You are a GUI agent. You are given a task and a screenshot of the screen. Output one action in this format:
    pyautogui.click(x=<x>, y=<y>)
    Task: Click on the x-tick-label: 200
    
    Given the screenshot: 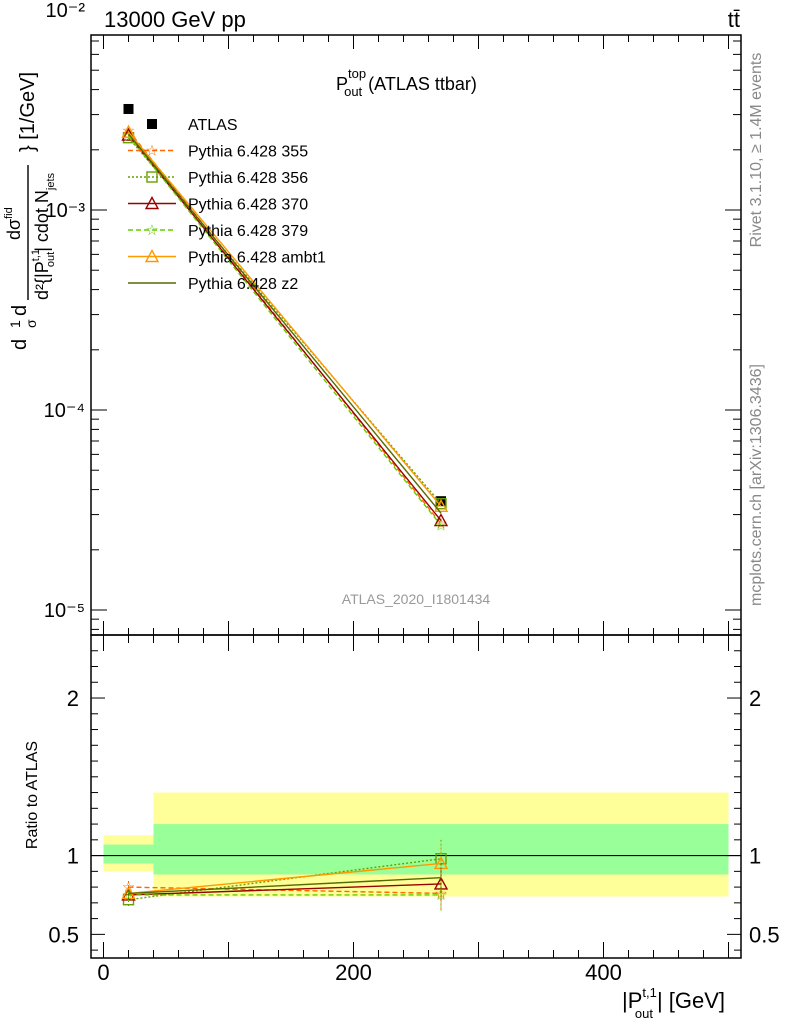 What is the action you would take?
    pyautogui.click(x=353, y=972)
    